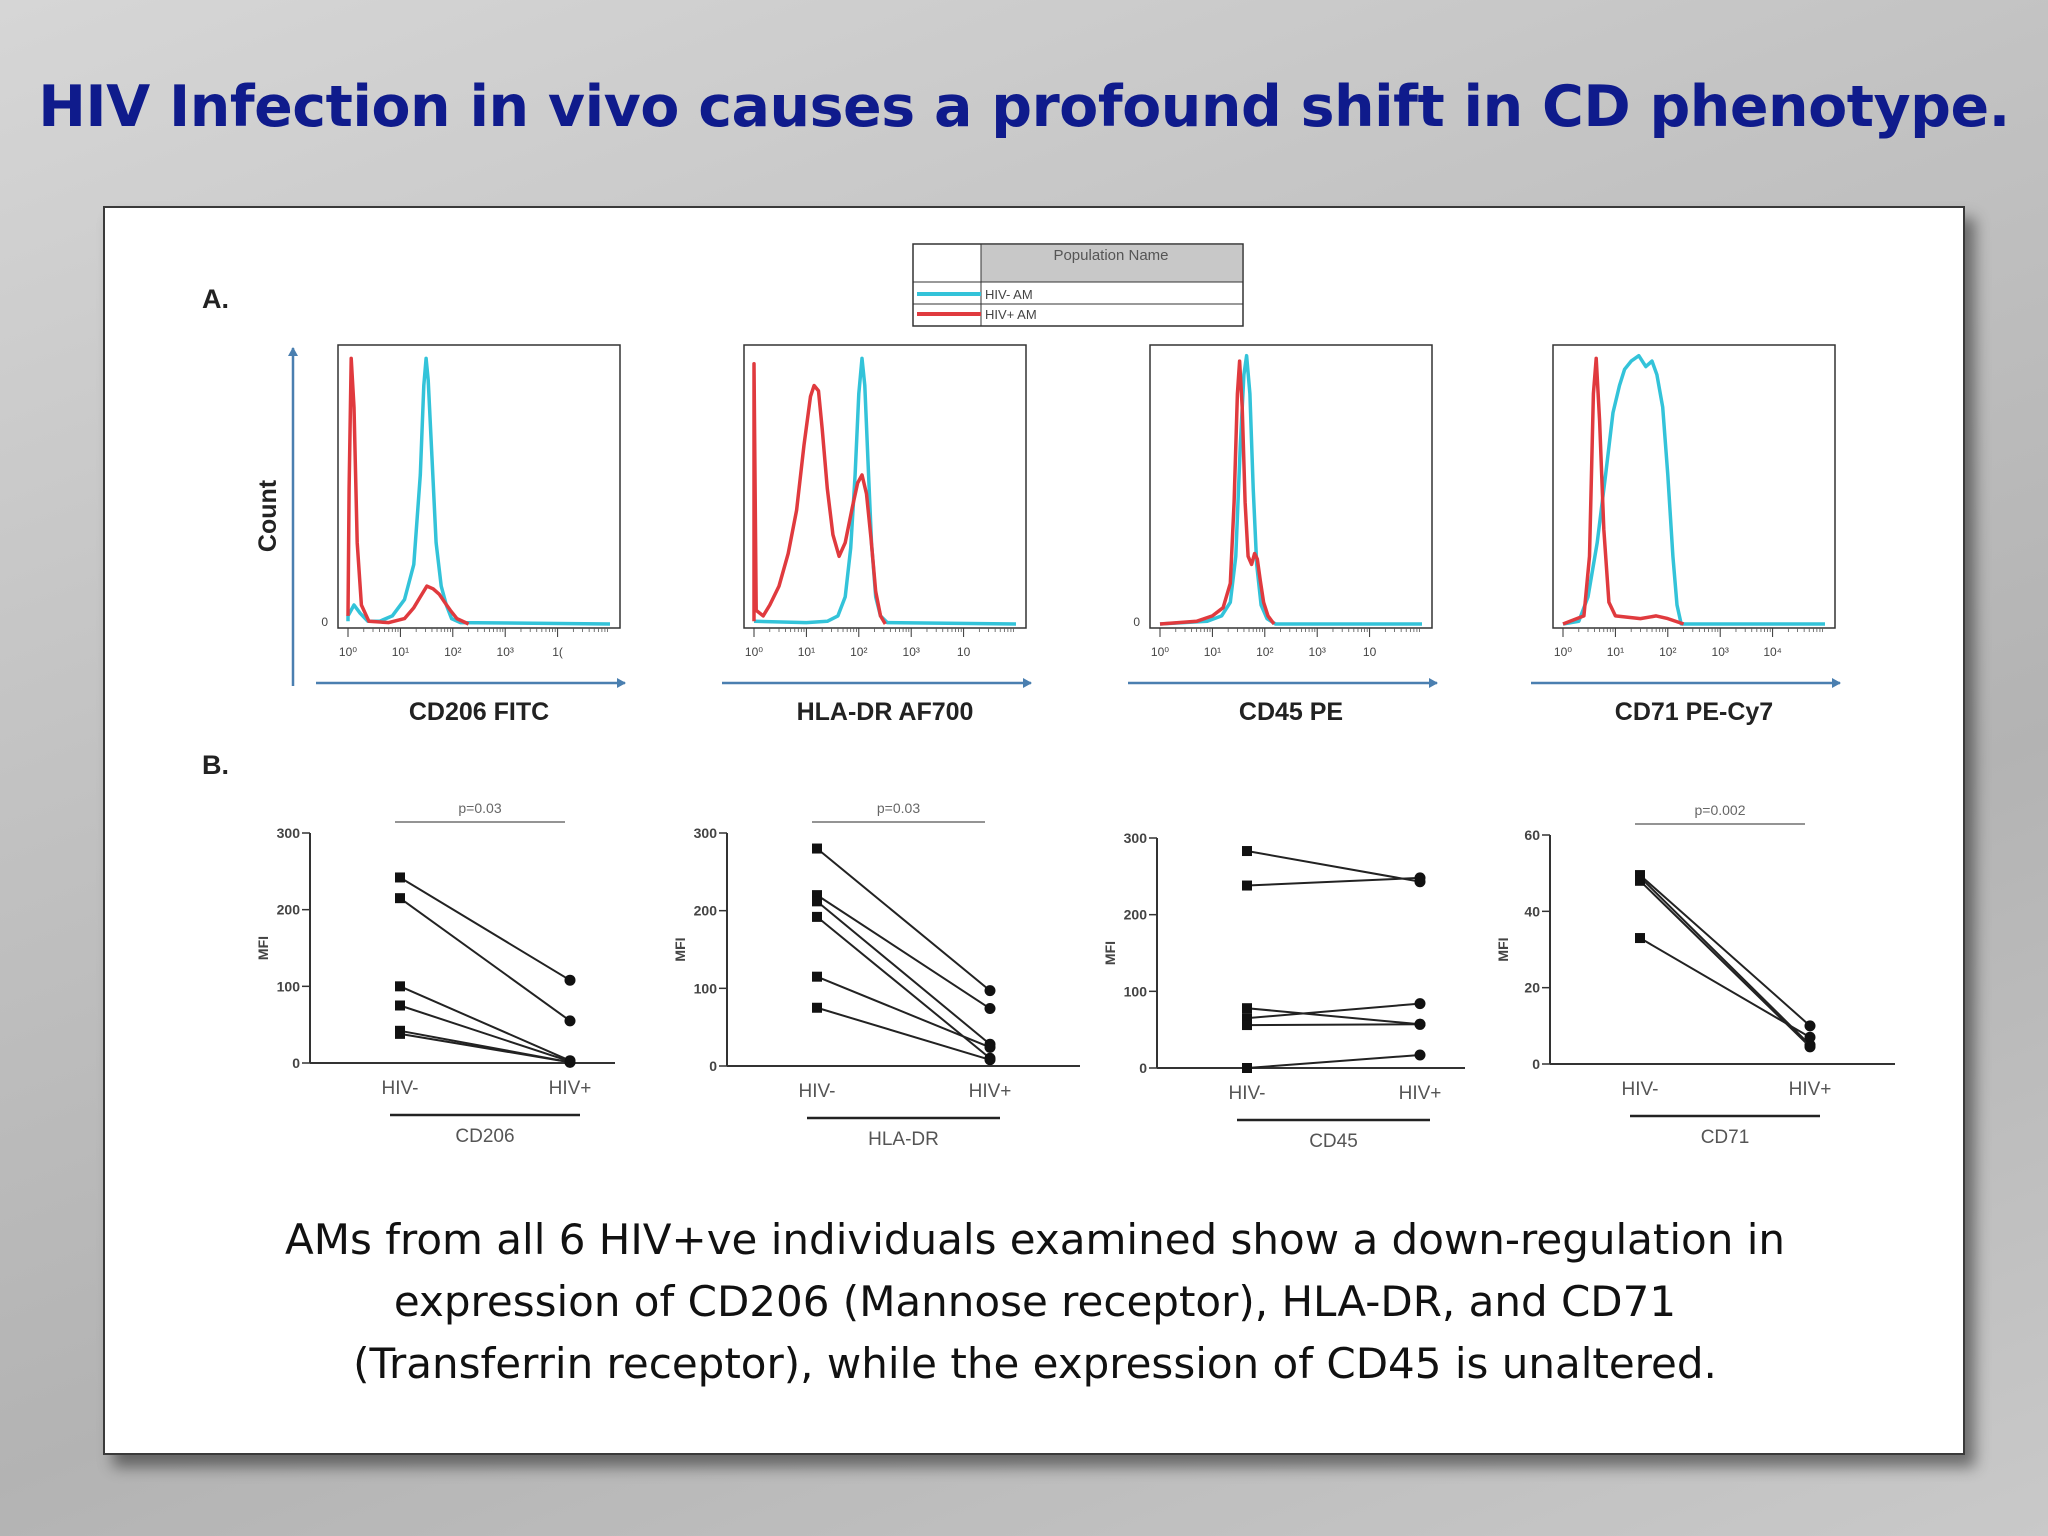  I want to click on paired-plot-4: 0 20 40 60 MFI HIV- HIV+ CD71 p=0.002, so click(1695, 975).